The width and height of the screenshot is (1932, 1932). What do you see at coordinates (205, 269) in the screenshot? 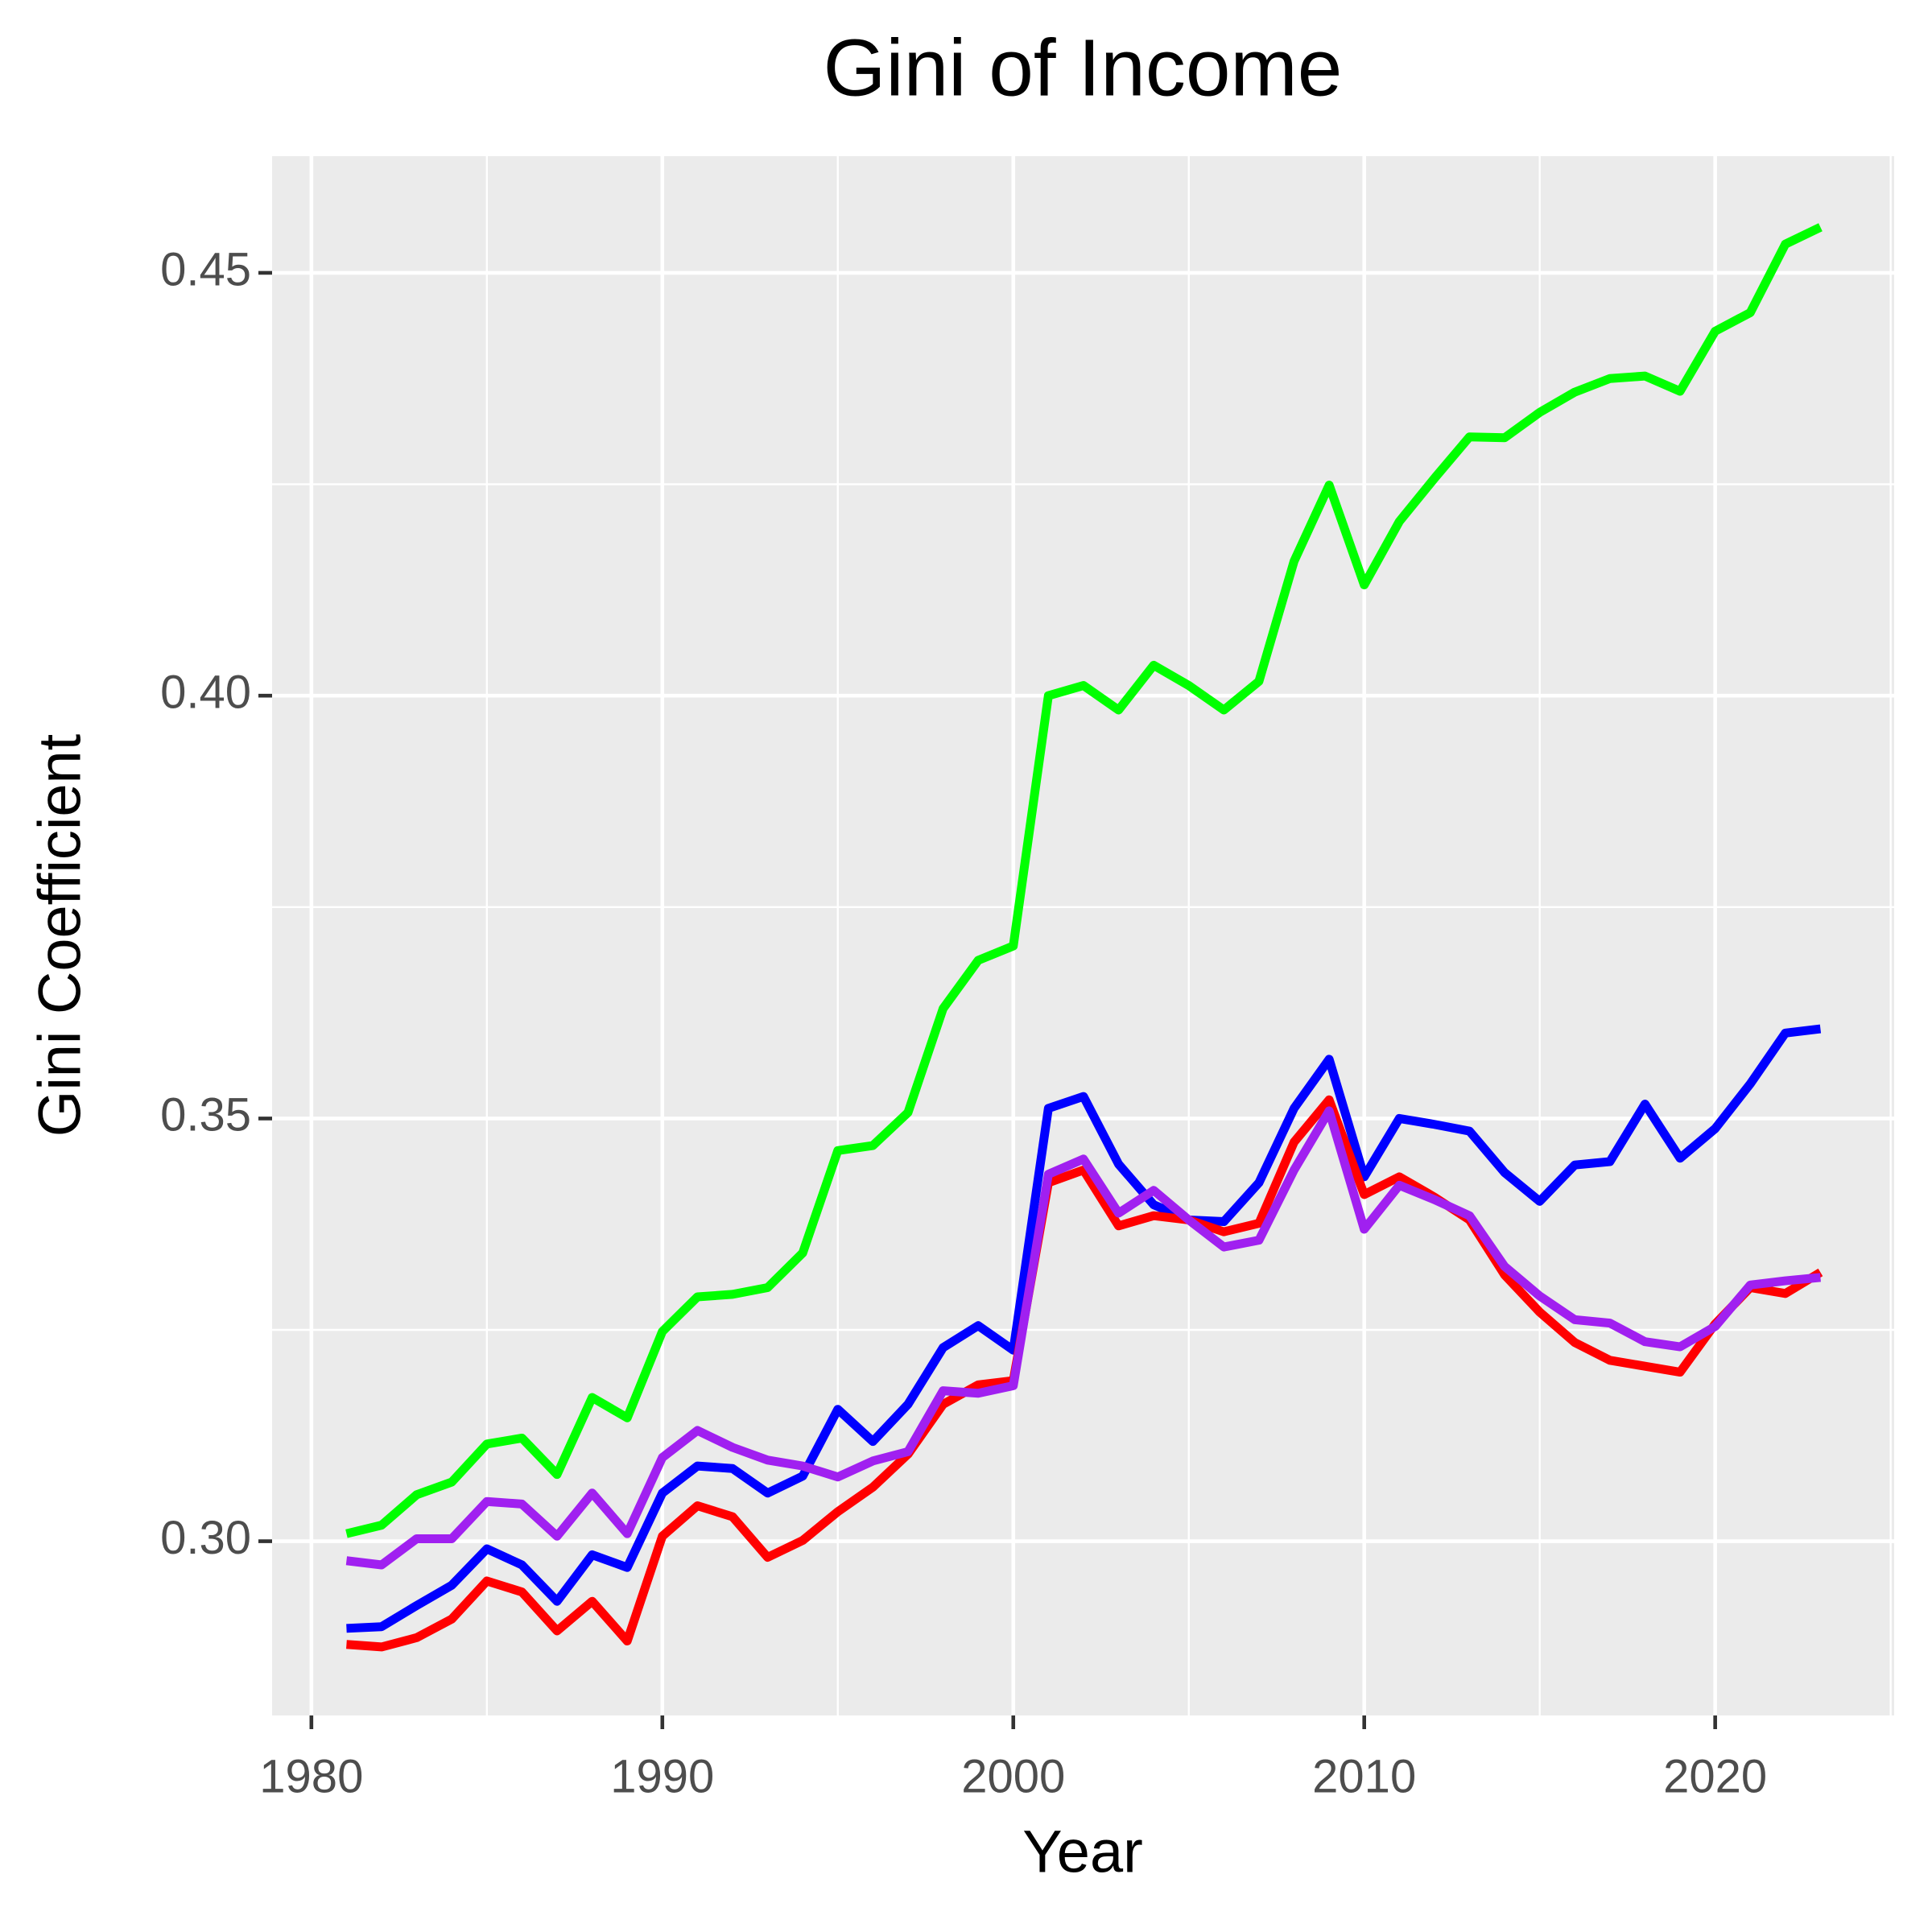
I see `y-tick-label: 0.45` at bounding box center [205, 269].